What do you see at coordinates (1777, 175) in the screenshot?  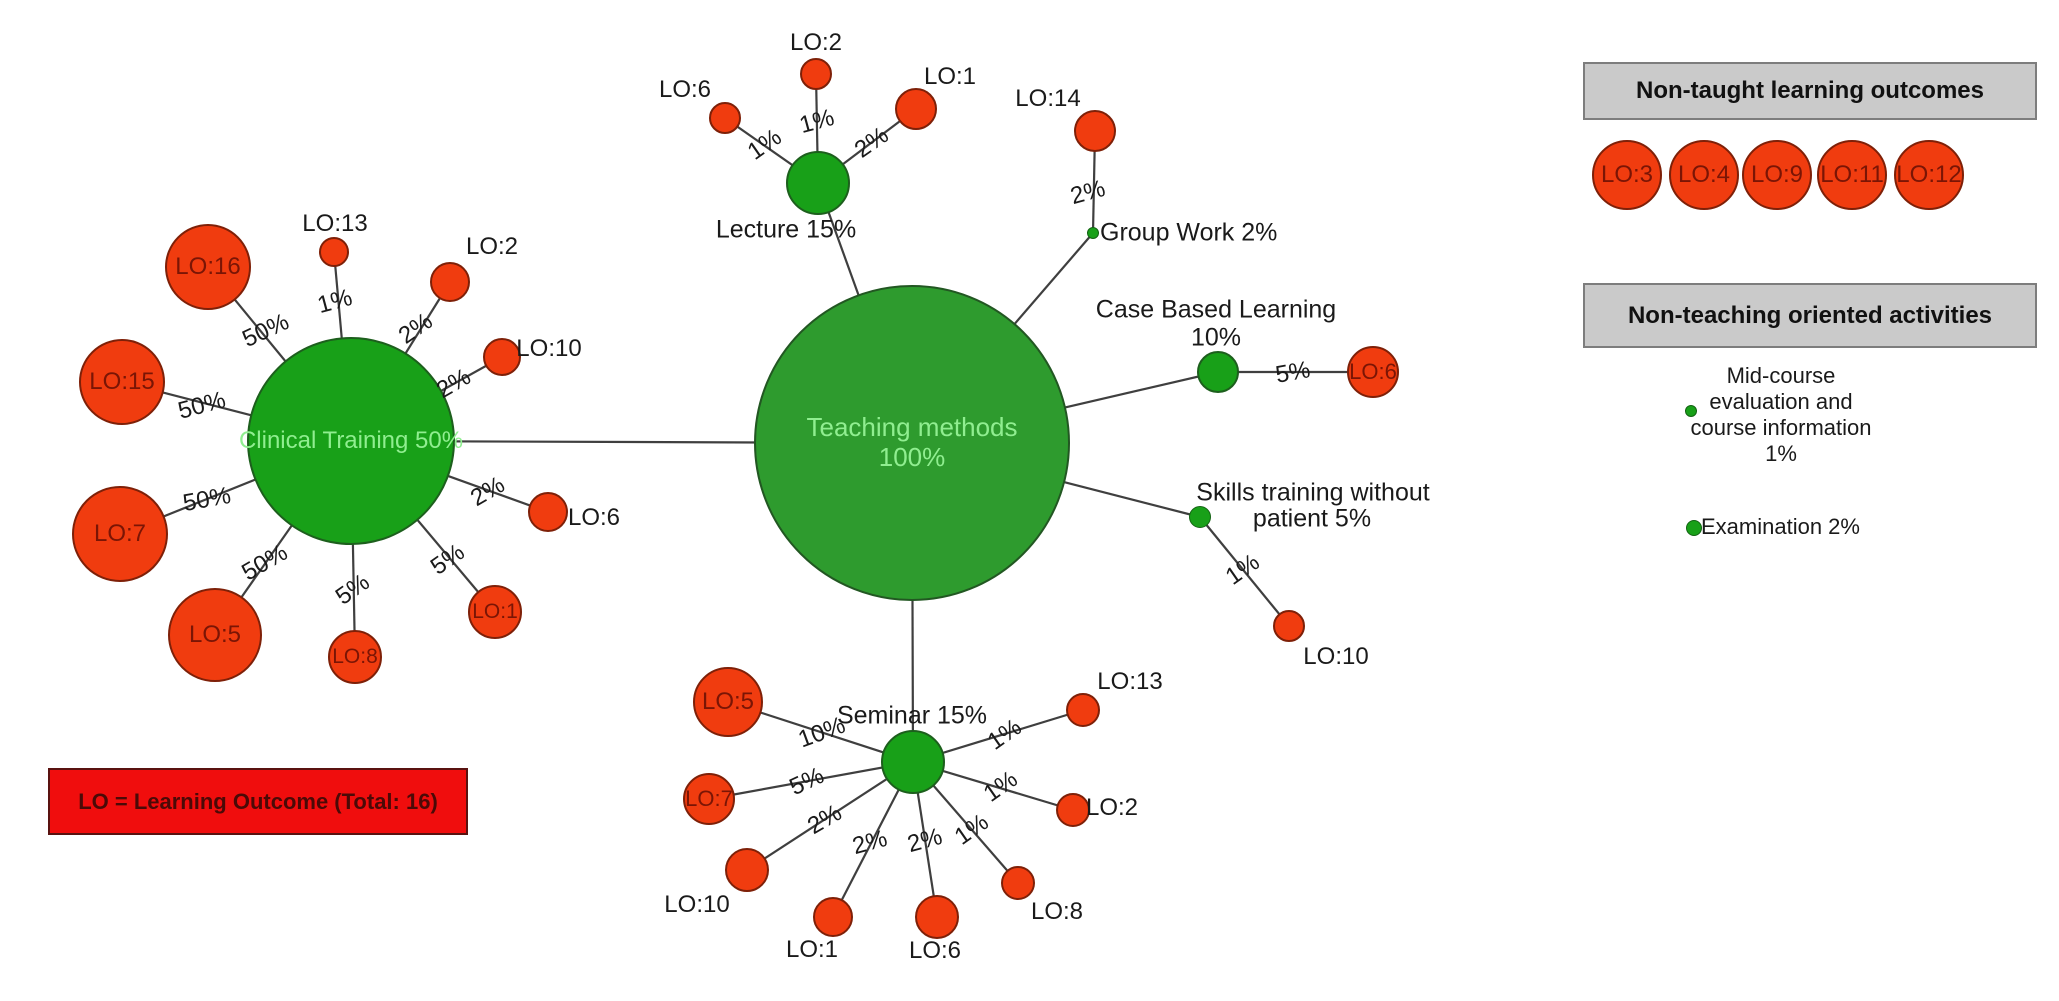 I see `legend-node-lo9: LO:9` at bounding box center [1777, 175].